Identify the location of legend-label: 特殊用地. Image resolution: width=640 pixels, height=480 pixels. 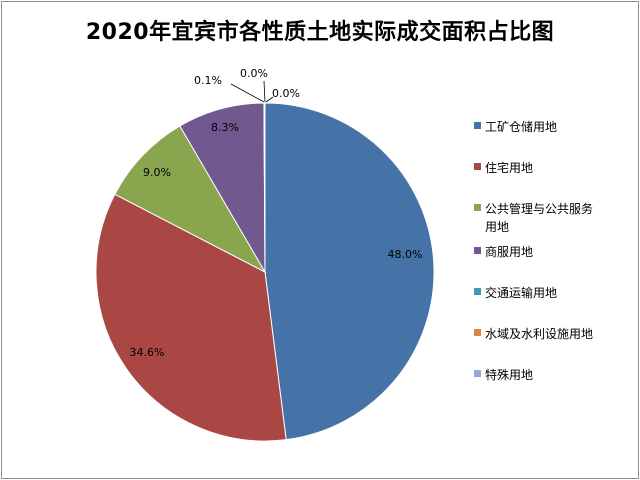
(509, 375).